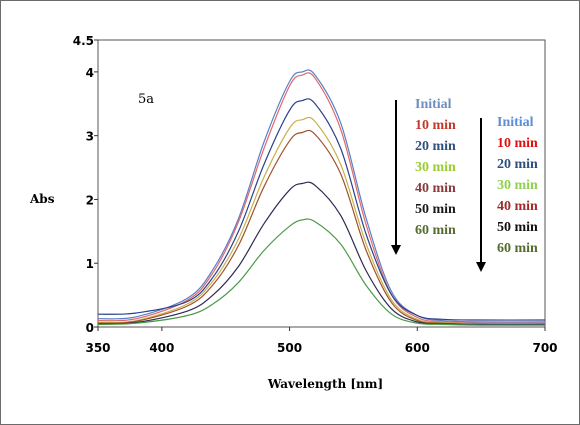  Describe the element at coordinates (42, 199) in the screenshot. I see `y-axis-title: Abs` at that location.